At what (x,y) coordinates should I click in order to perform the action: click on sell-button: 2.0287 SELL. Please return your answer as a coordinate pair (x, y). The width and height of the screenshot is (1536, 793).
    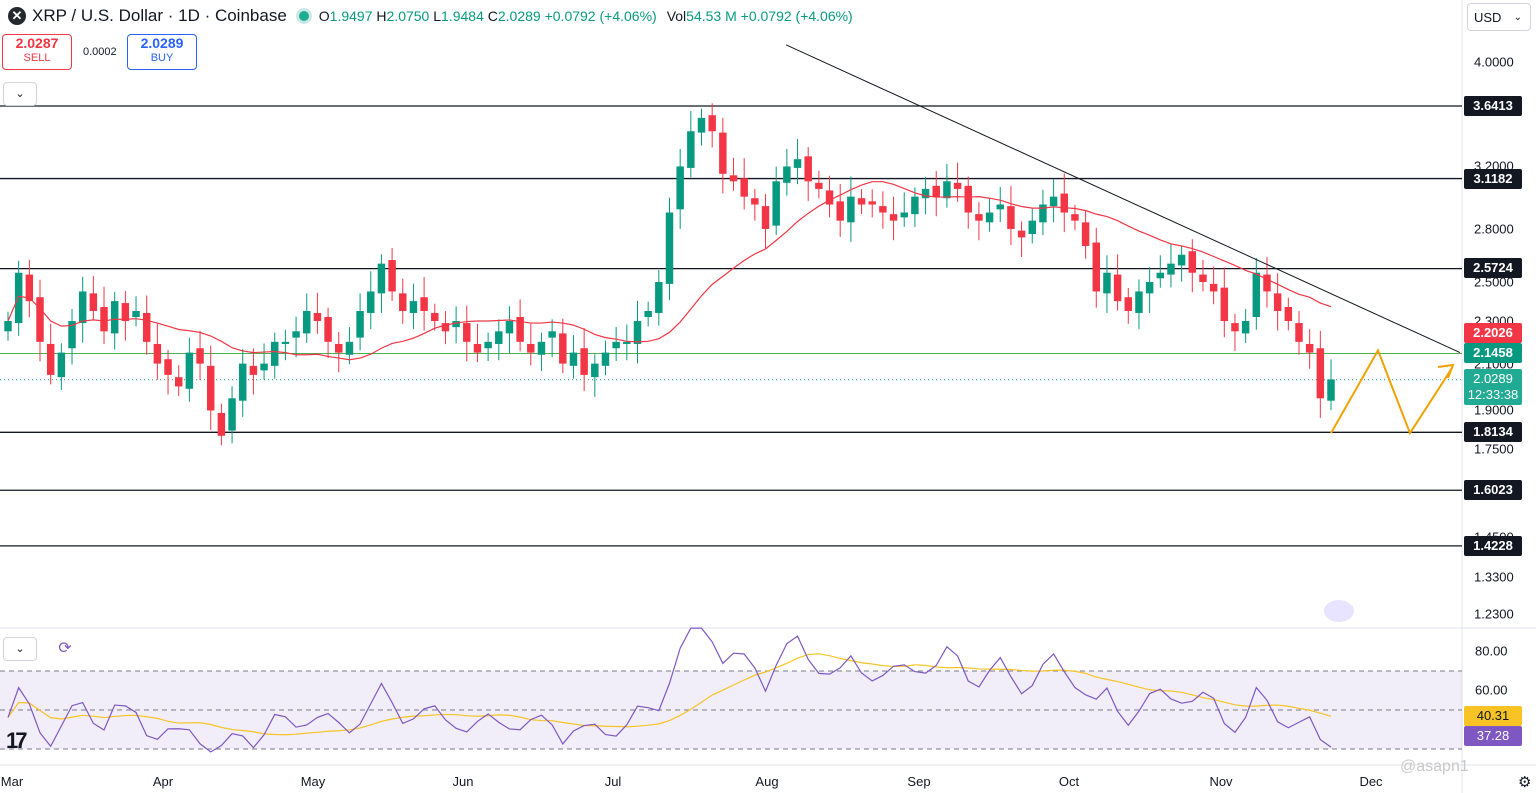
    Looking at the image, I should click on (37, 52).